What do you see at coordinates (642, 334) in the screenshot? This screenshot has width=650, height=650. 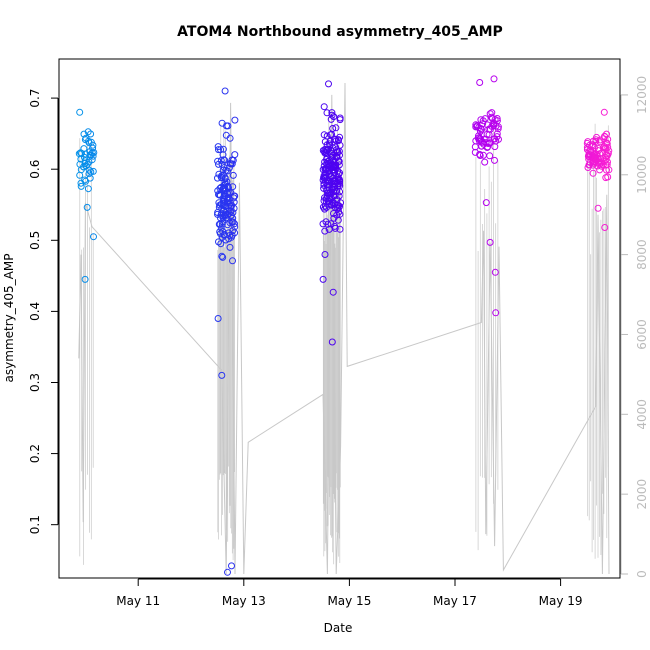 I see `y2-tick-label: 6000` at bounding box center [642, 334].